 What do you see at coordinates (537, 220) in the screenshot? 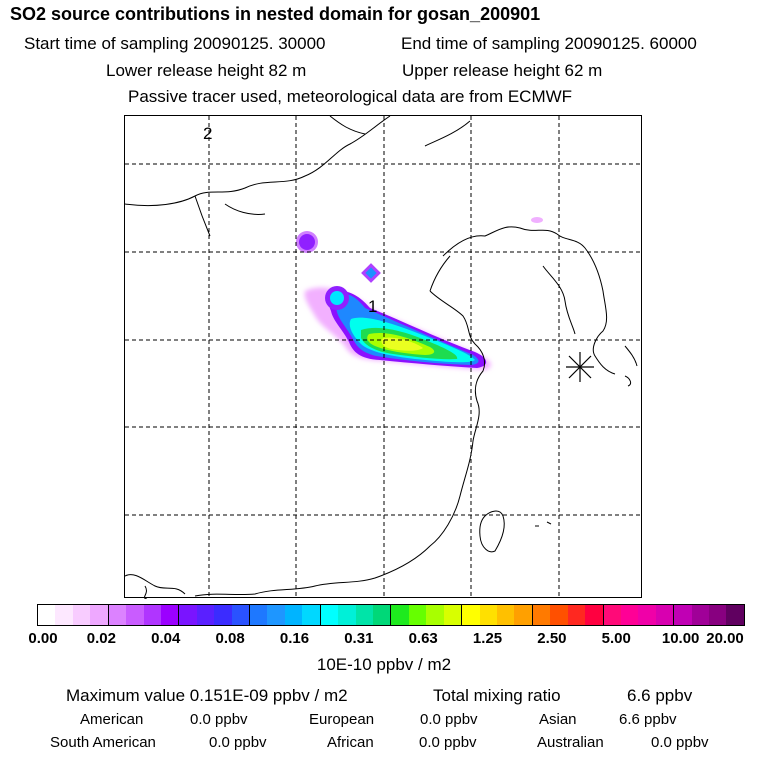
I see `blob-east` at bounding box center [537, 220].